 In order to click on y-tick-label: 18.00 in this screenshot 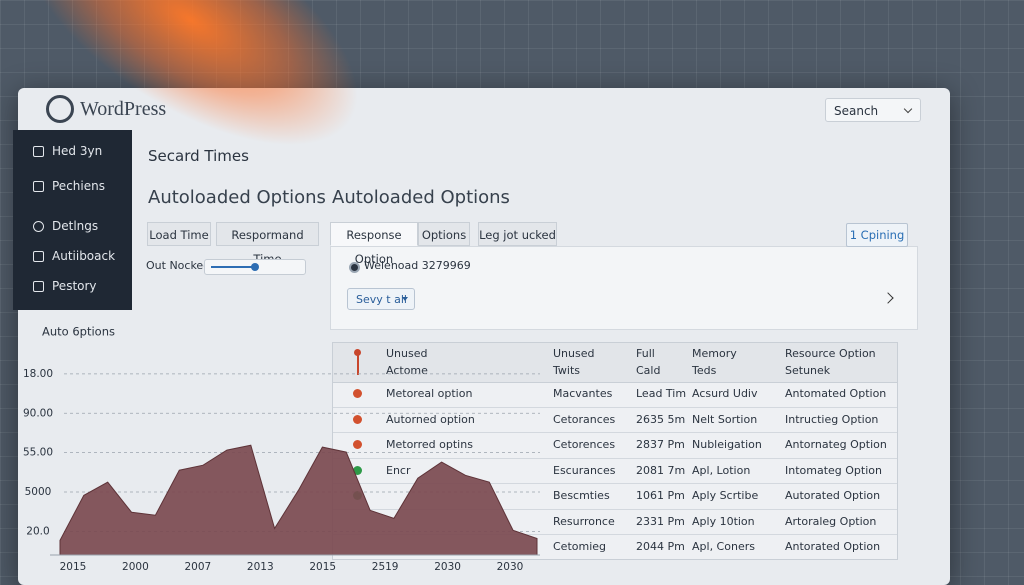, I will do `click(38, 374)`.